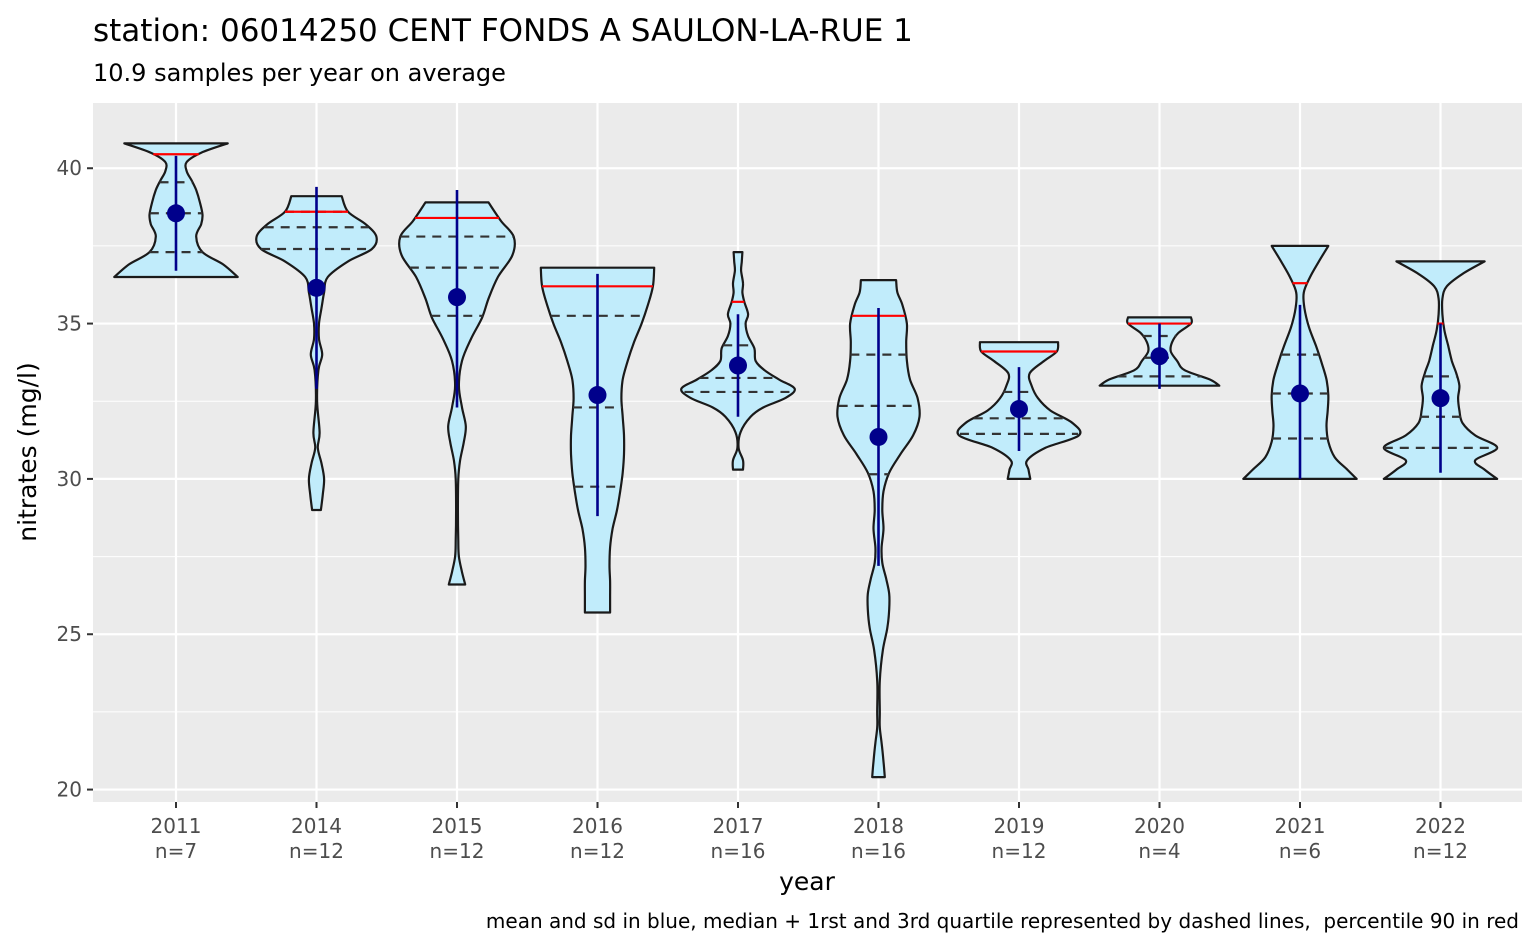  What do you see at coordinates (1440, 370) in the screenshot?
I see `violin-2022` at bounding box center [1440, 370].